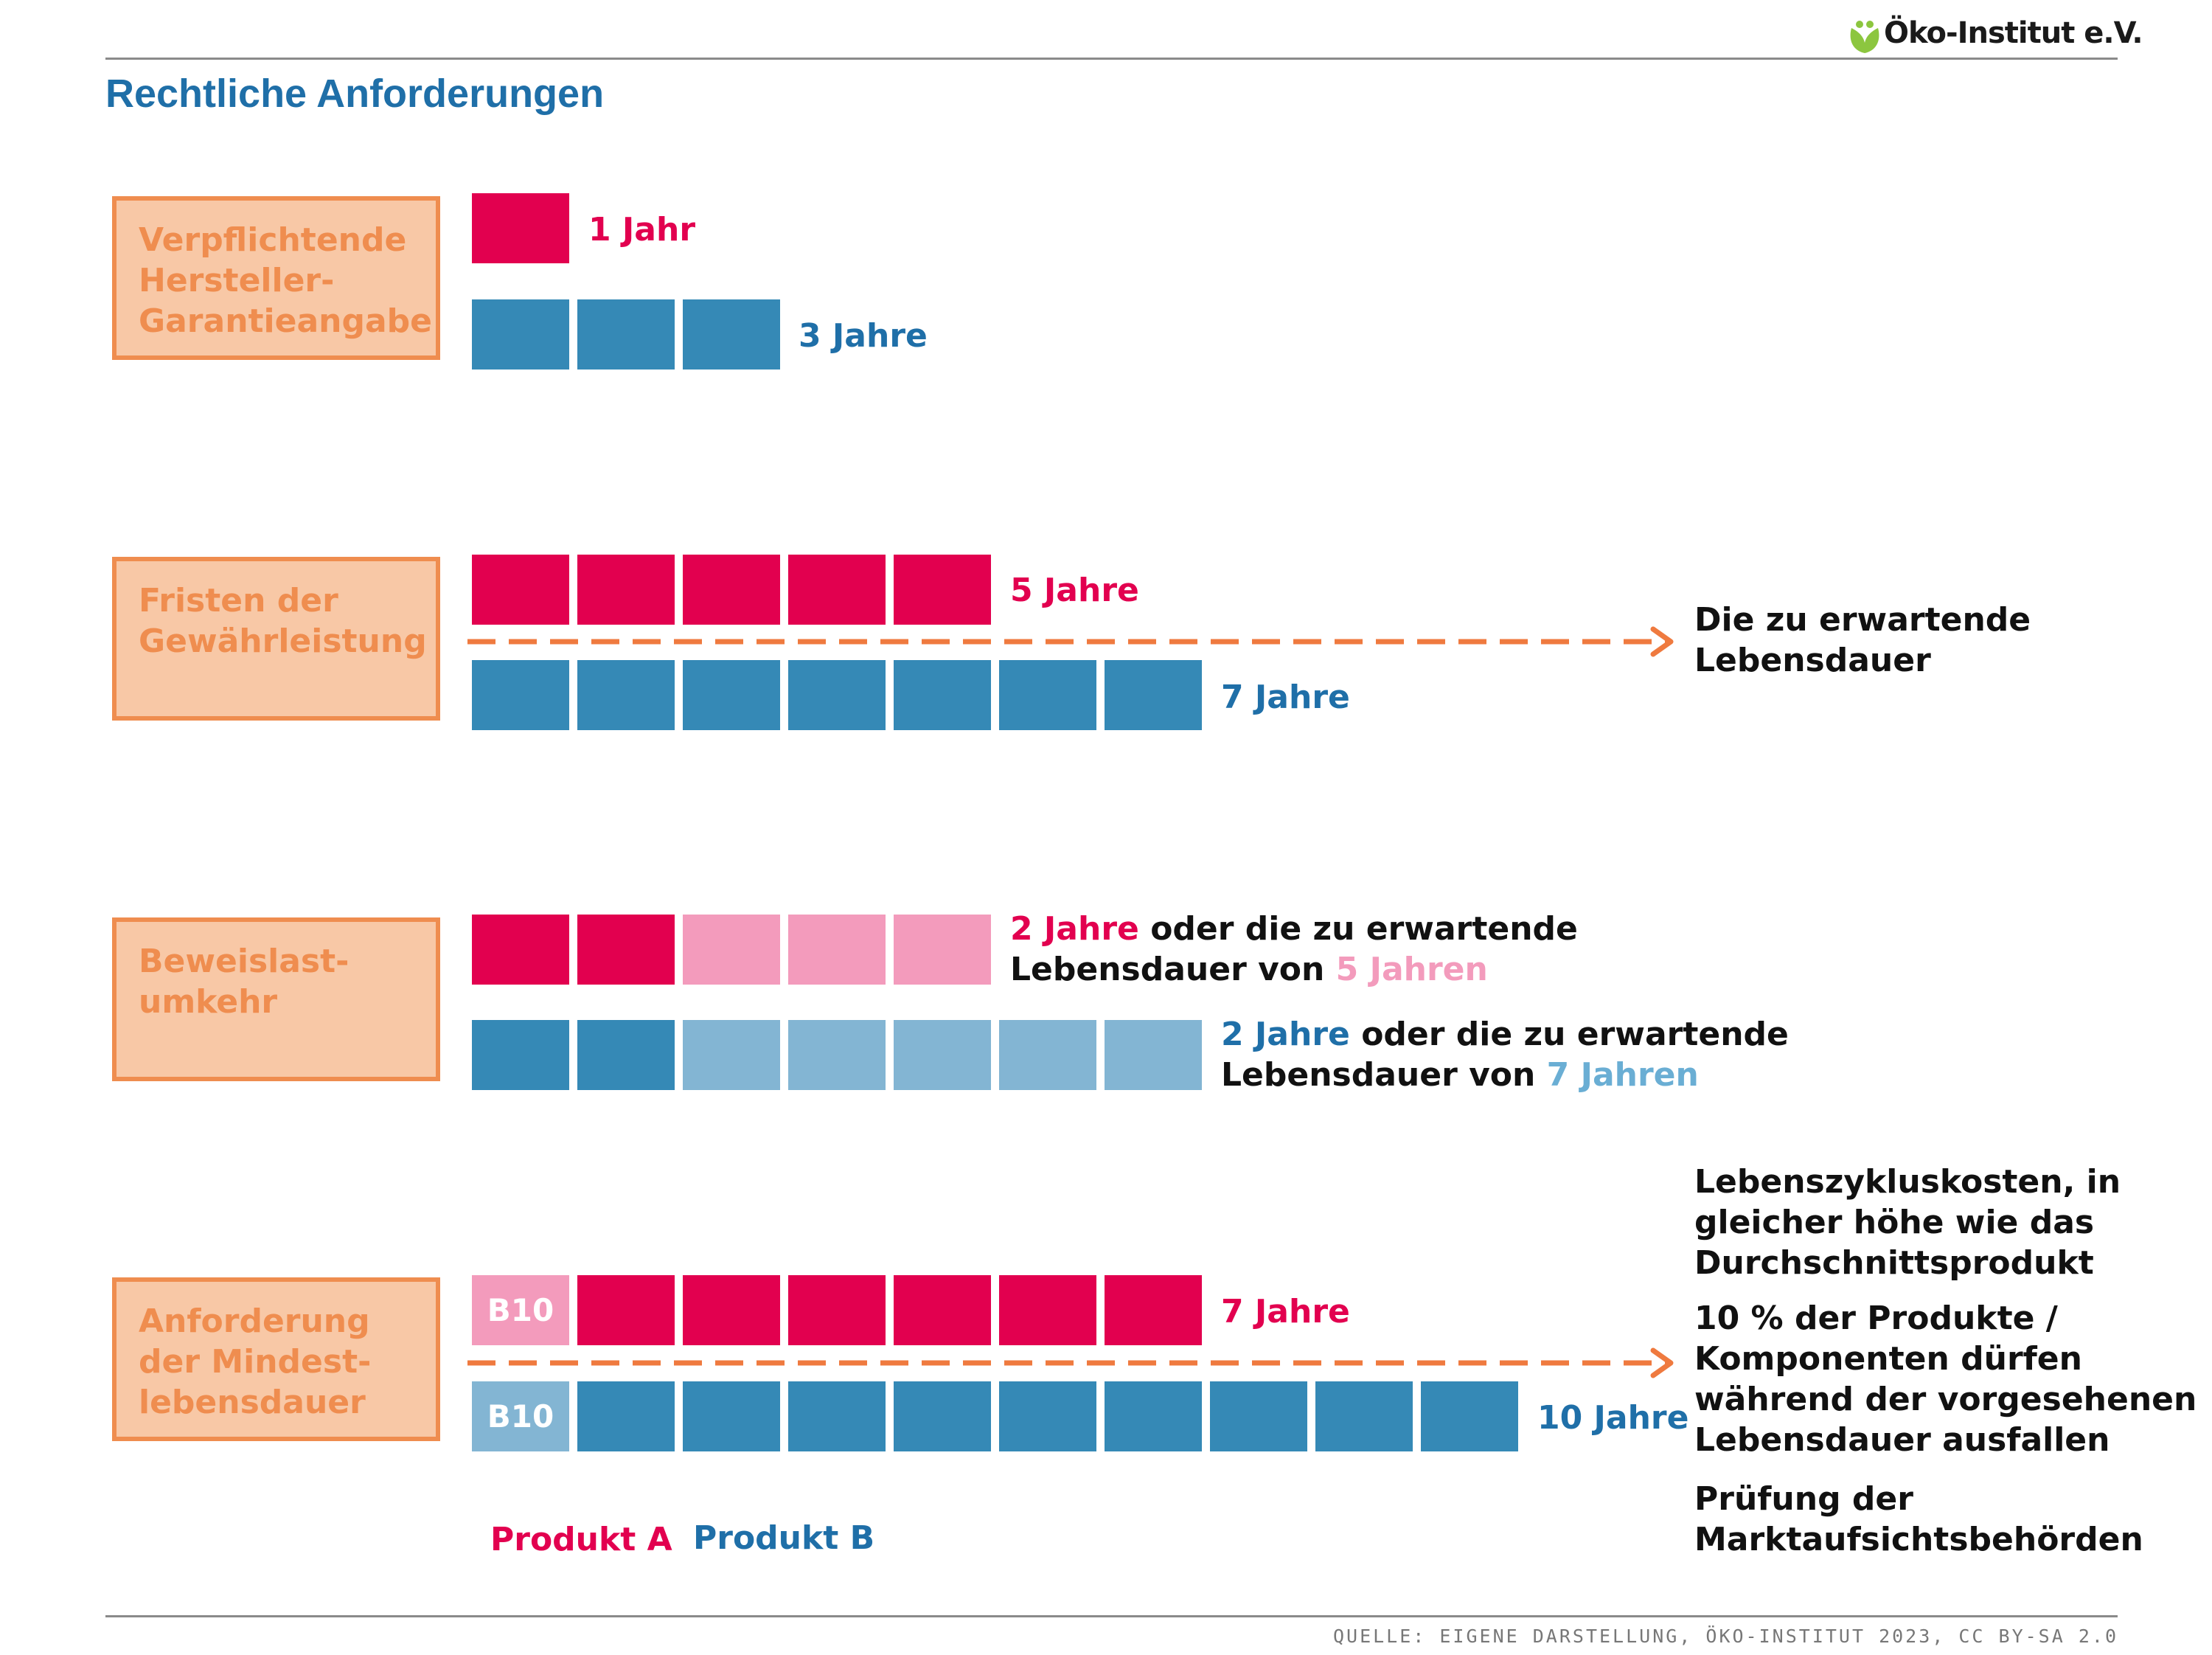  I want to click on arrow-note-lebensdauer: Die zu erwartende Lebensdauer, so click(1862, 640).